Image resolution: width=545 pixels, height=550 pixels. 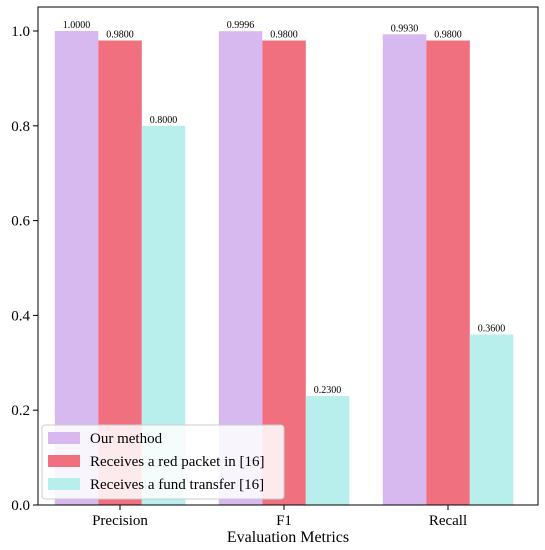 I want to click on x-axis-title: Evaluation Metrics, so click(x=288, y=537).